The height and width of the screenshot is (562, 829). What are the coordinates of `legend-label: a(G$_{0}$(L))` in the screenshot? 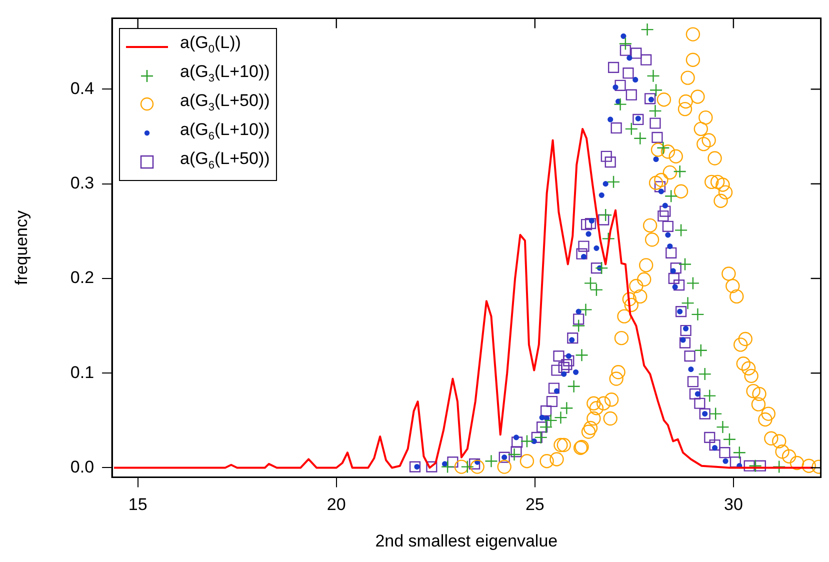 It's located at (210, 45).